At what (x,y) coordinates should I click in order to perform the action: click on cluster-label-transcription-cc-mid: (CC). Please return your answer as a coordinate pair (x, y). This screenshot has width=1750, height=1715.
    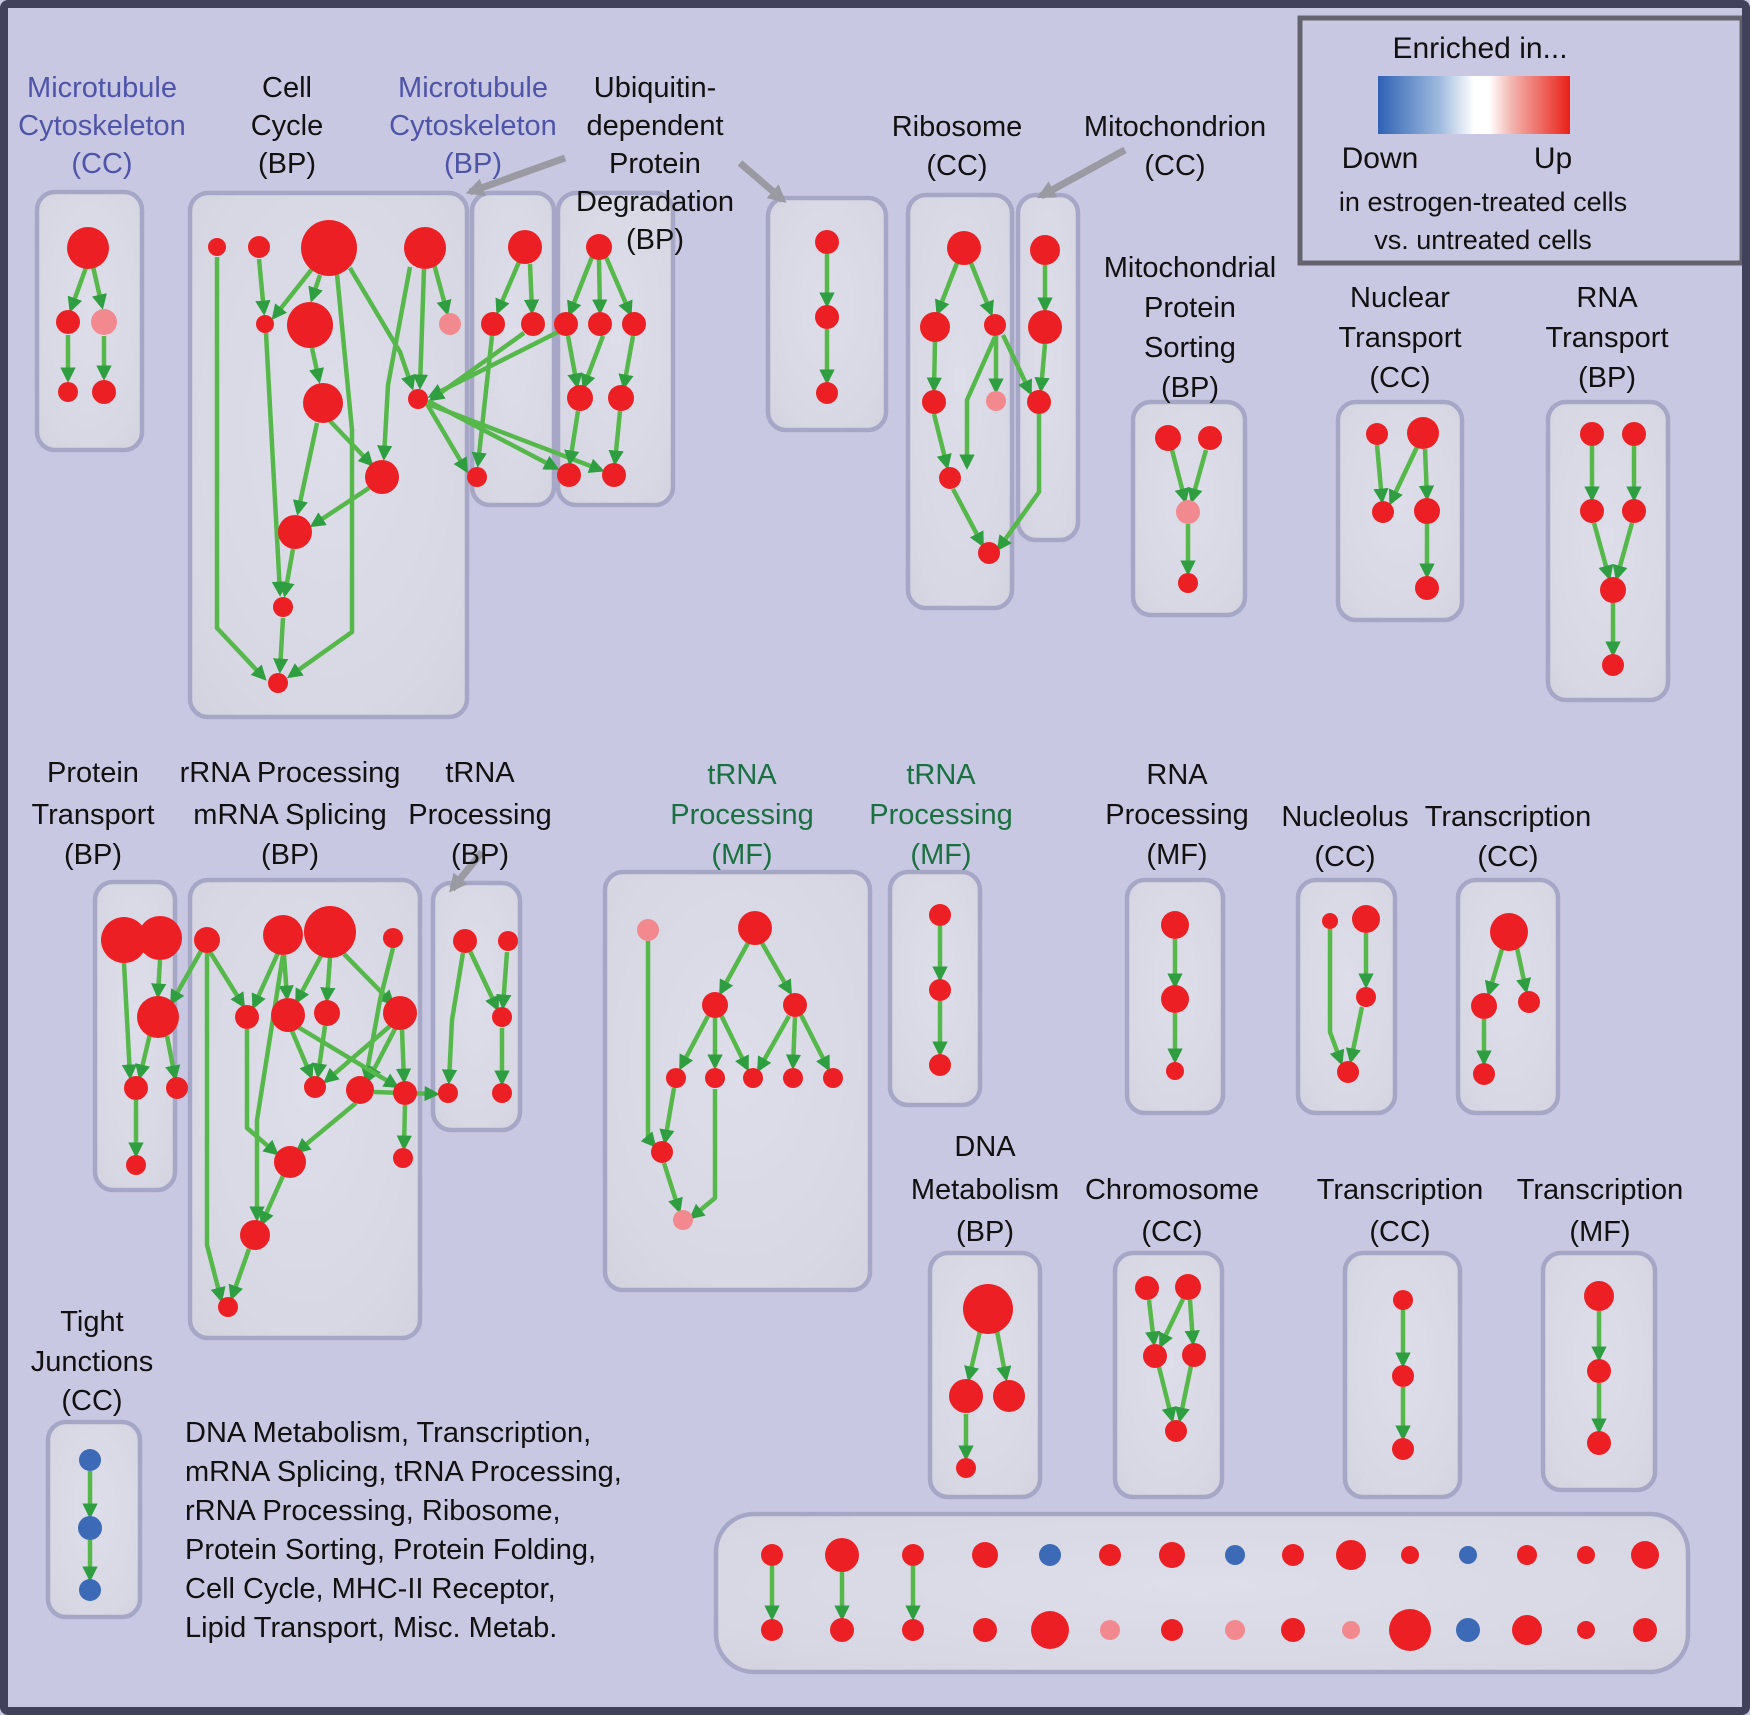
    Looking at the image, I should click on (1507, 857).